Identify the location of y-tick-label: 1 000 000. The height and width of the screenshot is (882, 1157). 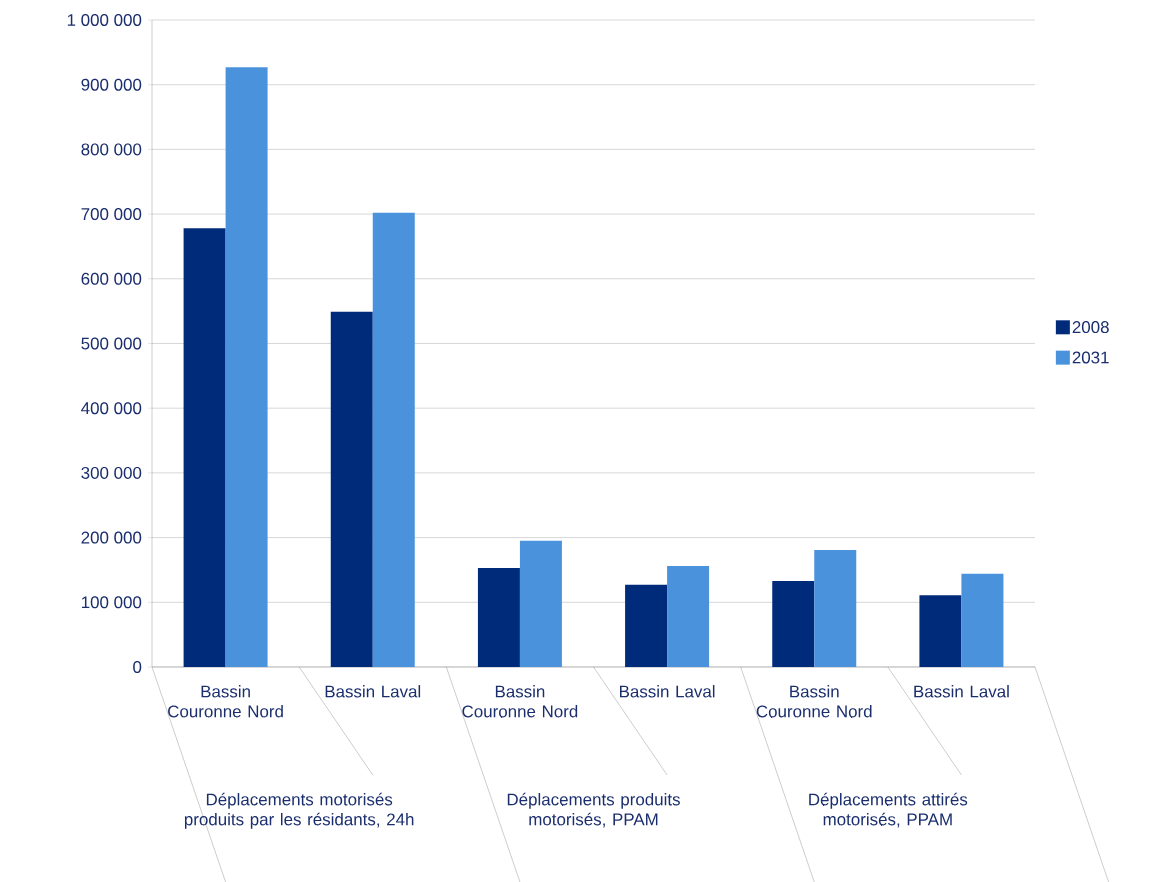
(104, 19).